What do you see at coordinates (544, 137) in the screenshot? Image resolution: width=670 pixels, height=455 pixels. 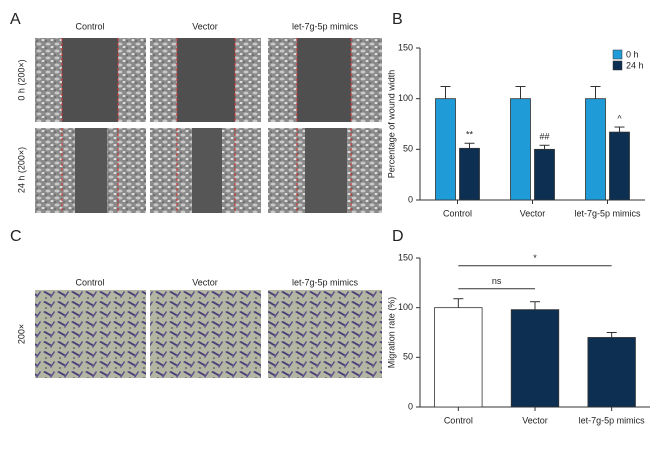 I see `significance-label: ##` at bounding box center [544, 137].